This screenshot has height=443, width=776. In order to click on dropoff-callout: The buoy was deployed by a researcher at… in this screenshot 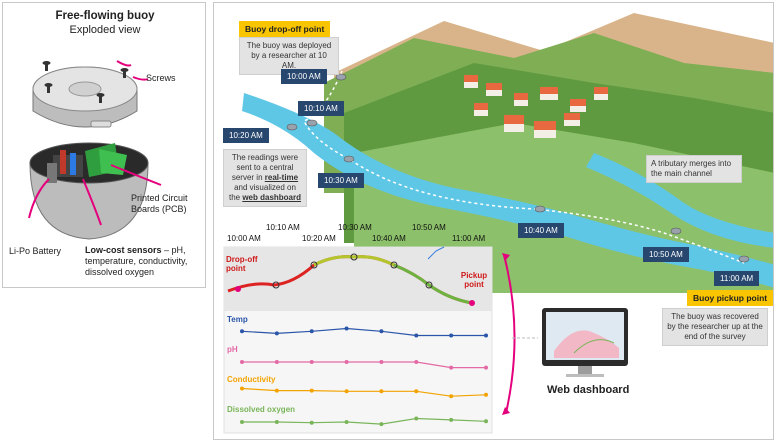, I will do `click(289, 56)`.